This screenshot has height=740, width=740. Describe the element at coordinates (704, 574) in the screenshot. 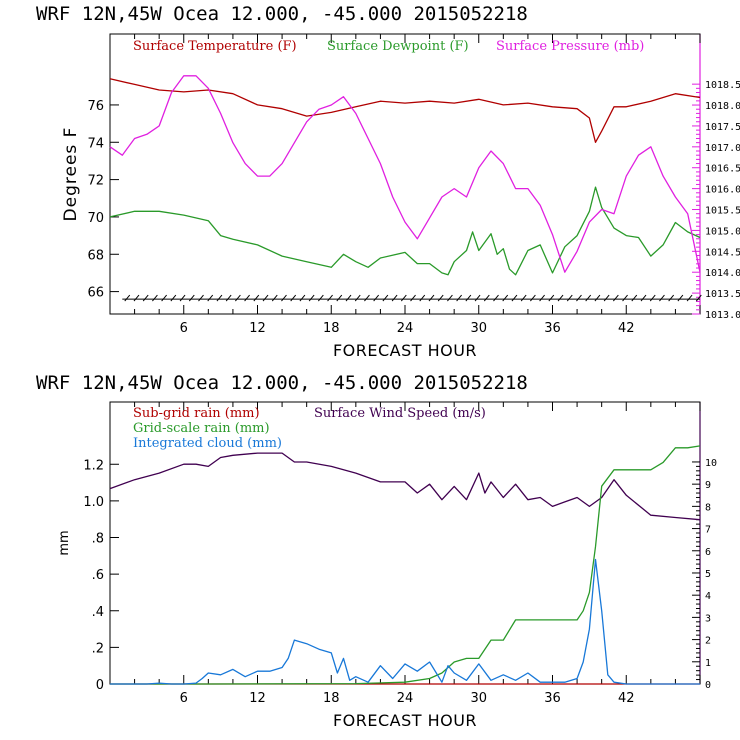

I see `panel2-y2-ticks: 0 1 2 3 4 5 6 7 8 9 10` at that location.